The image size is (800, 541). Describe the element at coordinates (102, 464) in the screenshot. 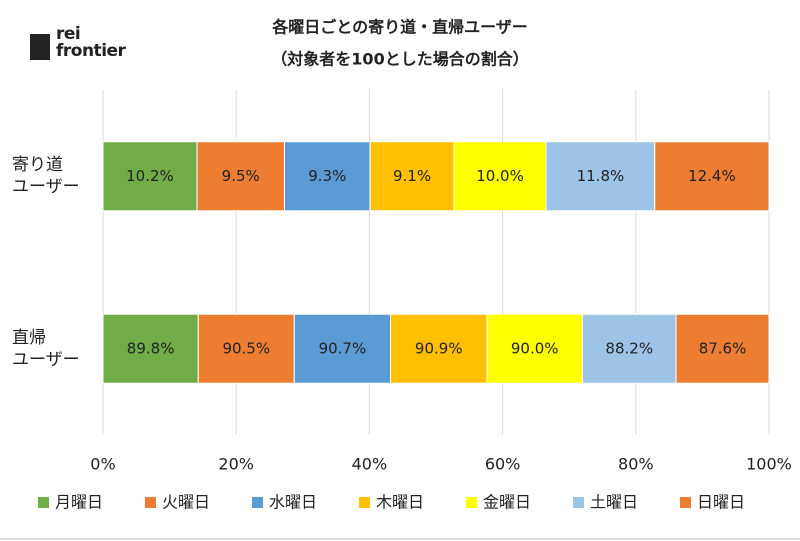

I see `x-tick-label: 0%` at that location.